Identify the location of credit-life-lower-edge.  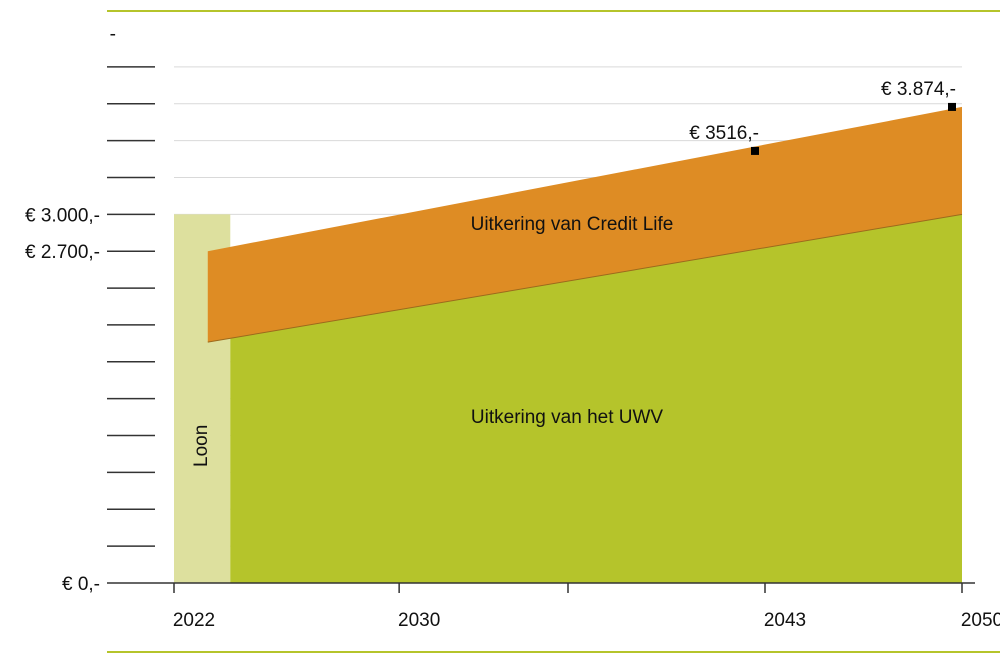
(585, 278).